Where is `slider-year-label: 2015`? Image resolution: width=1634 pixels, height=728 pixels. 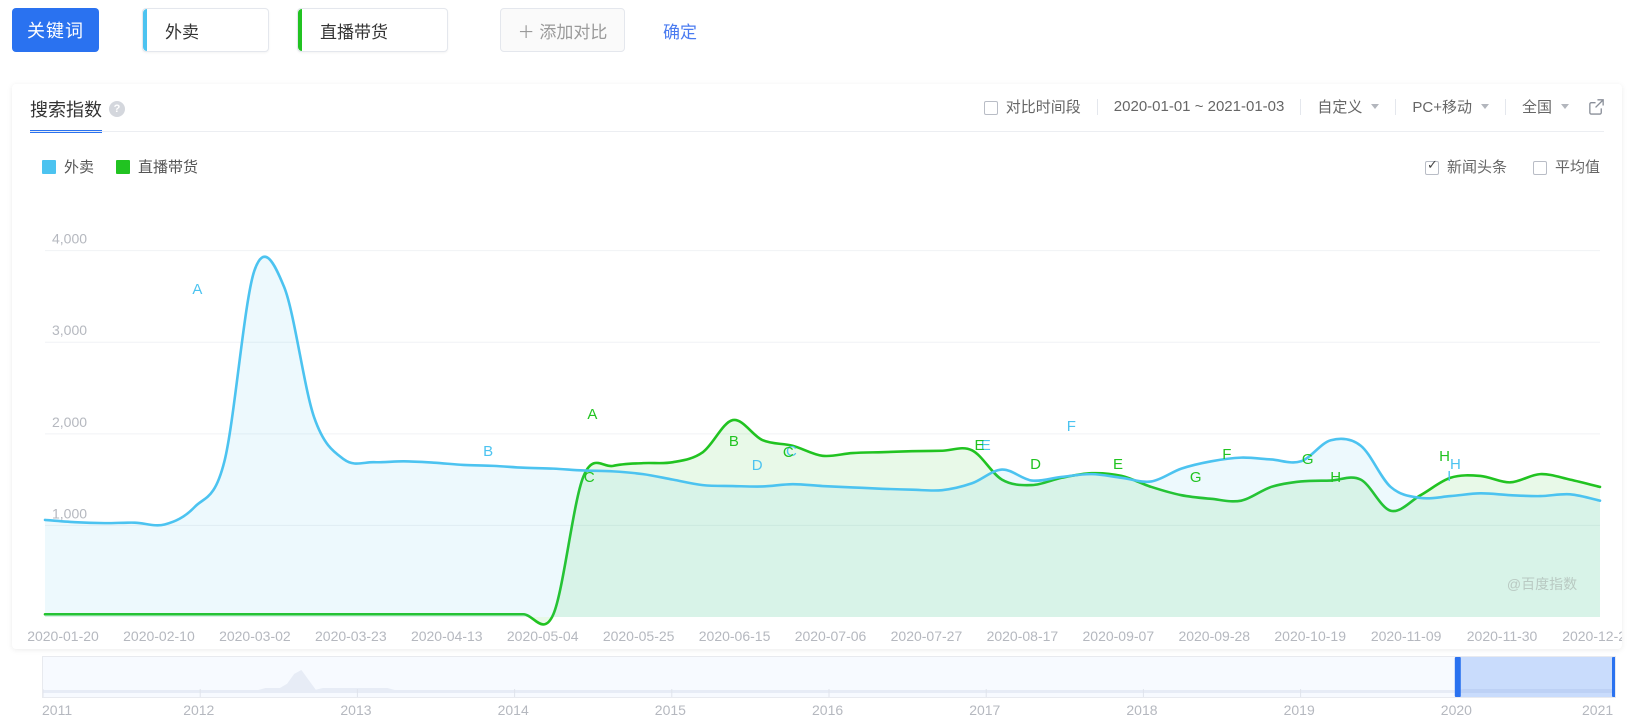 slider-year-label: 2015 is located at coordinates (670, 710).